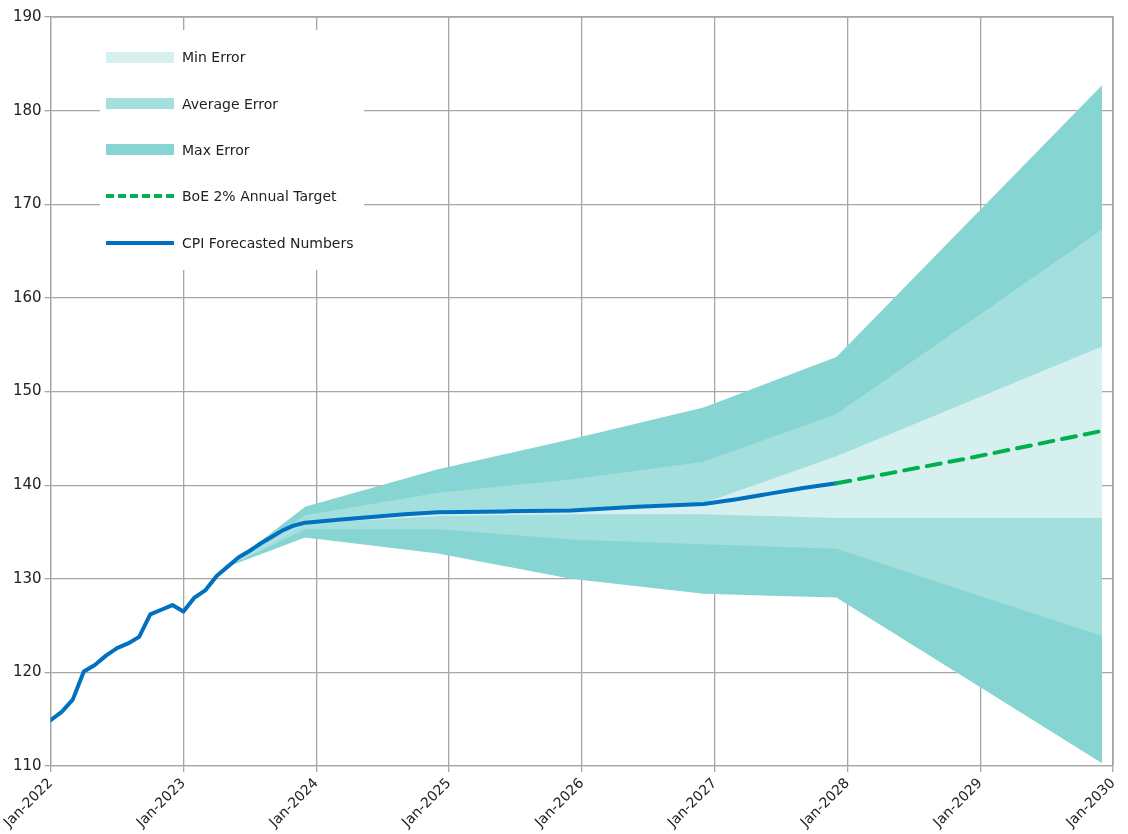 Image resolution: width=1128 pixels, height=834 pixels. I want to click on y-tick-label: 120, so click(27, 671).